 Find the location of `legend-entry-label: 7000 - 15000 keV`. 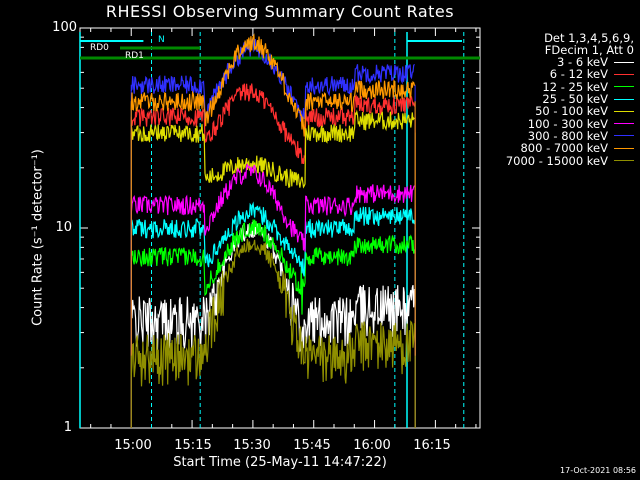

legend-entry-label: 7000 - 15000 keV is located at coordinates (556, 160).